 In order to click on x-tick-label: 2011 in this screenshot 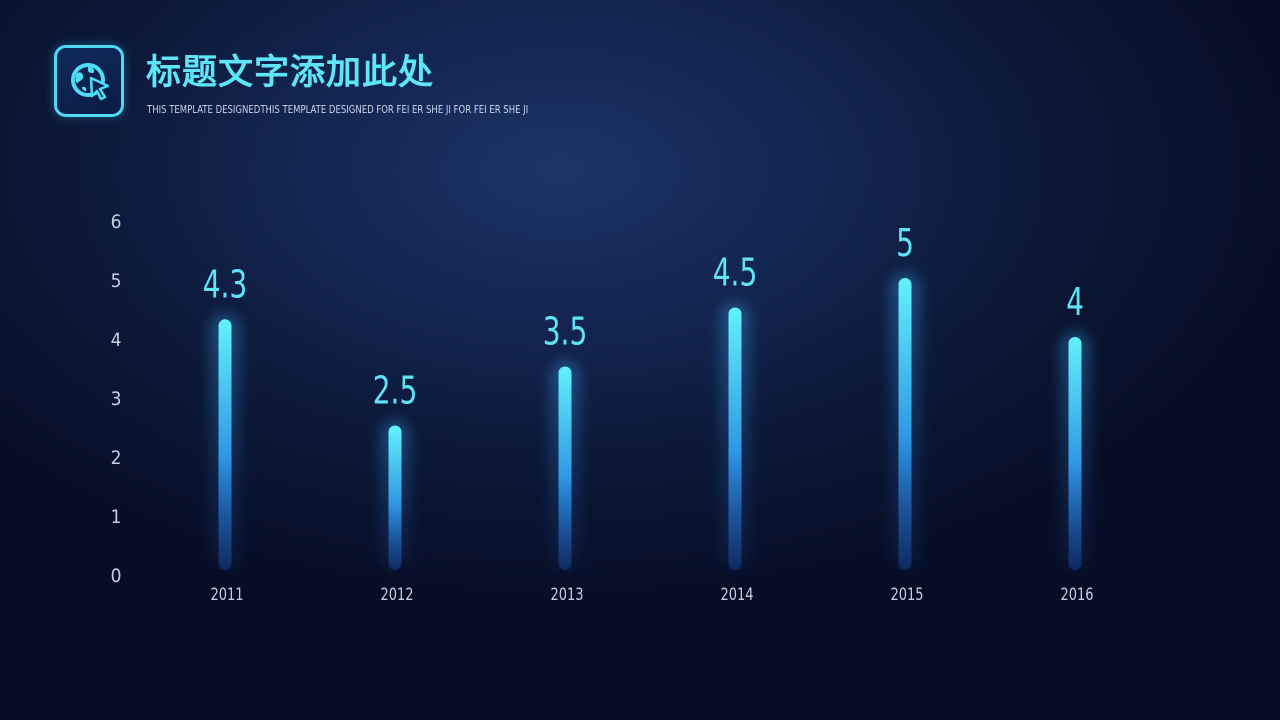, I will do `click(226, 594)`.